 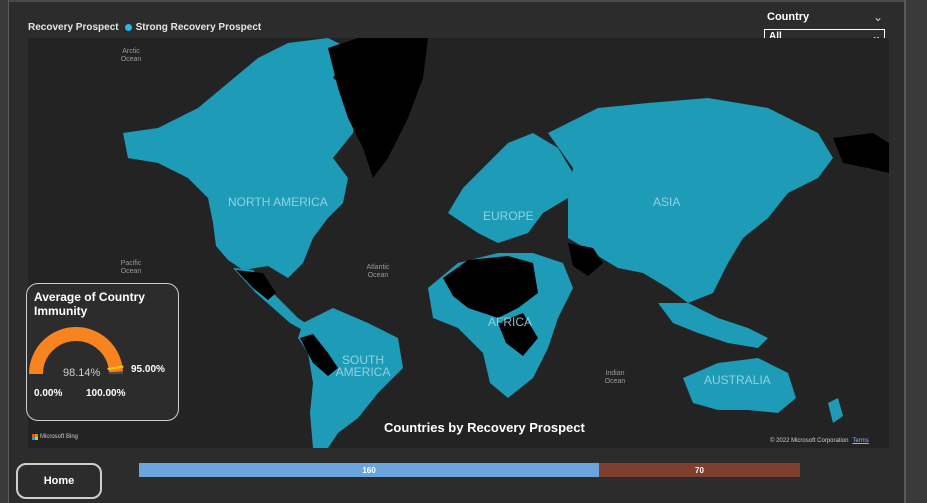 I want to click on label-south-america: SOUTH AMERICA, so click(x=363, y=366).